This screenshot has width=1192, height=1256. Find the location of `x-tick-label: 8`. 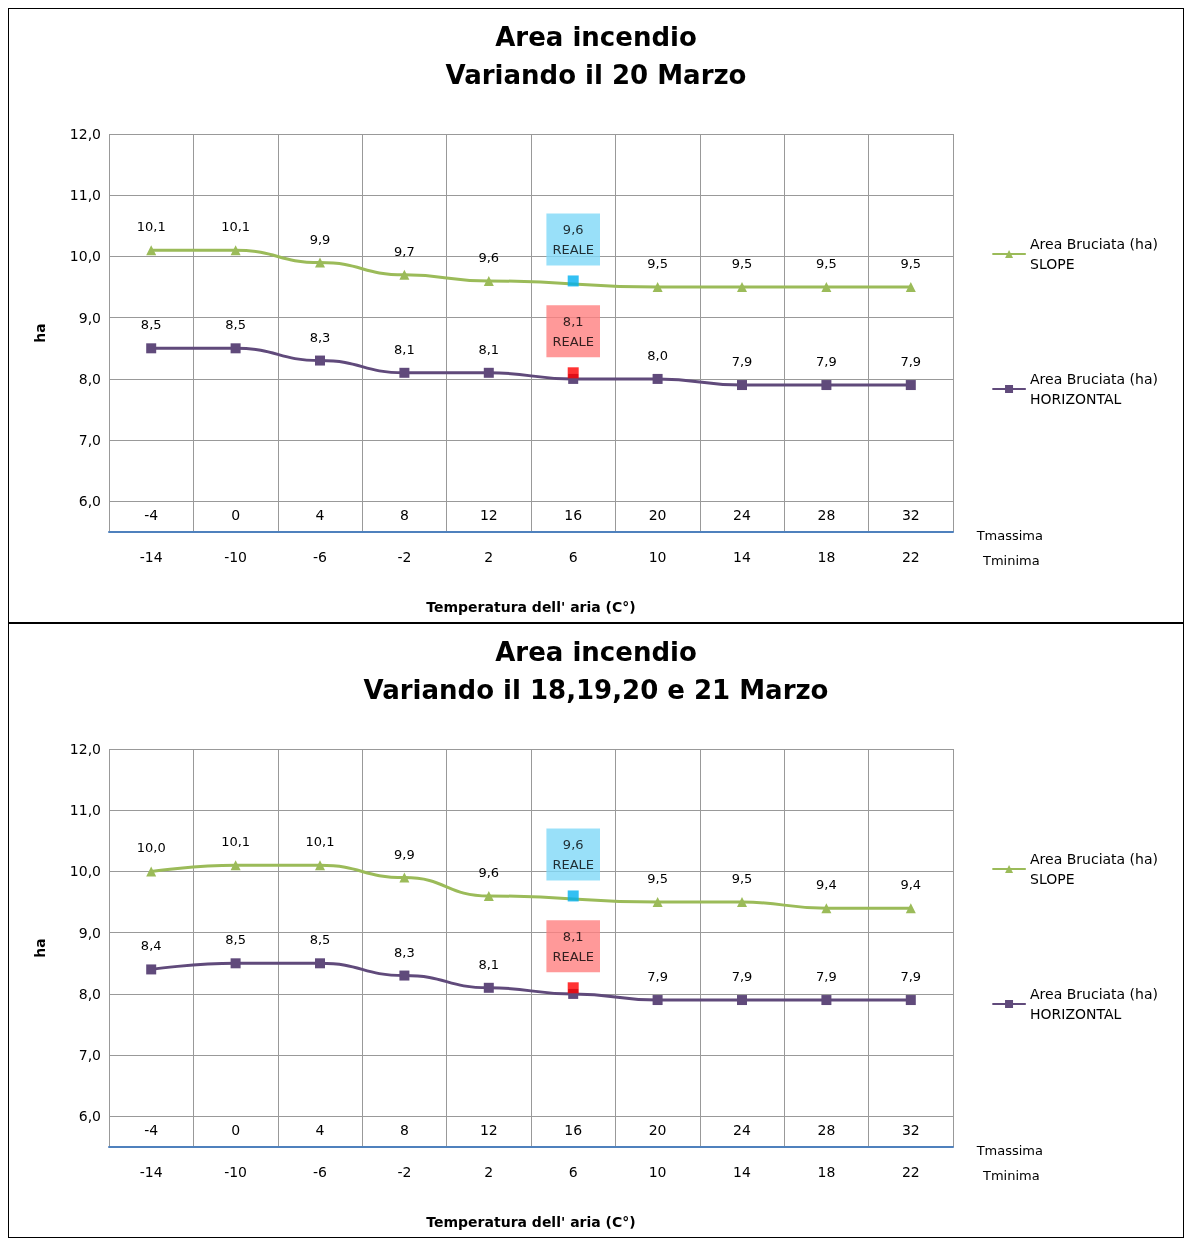

x-tick-label: 8 is located at coordinates (404, 515).